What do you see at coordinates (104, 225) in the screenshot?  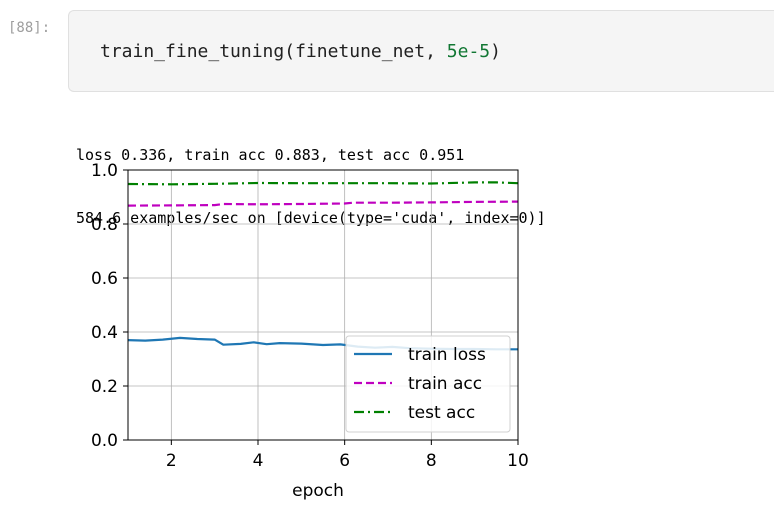 I see `y-tick-label: 0.8` at bounding box center [104, 225].